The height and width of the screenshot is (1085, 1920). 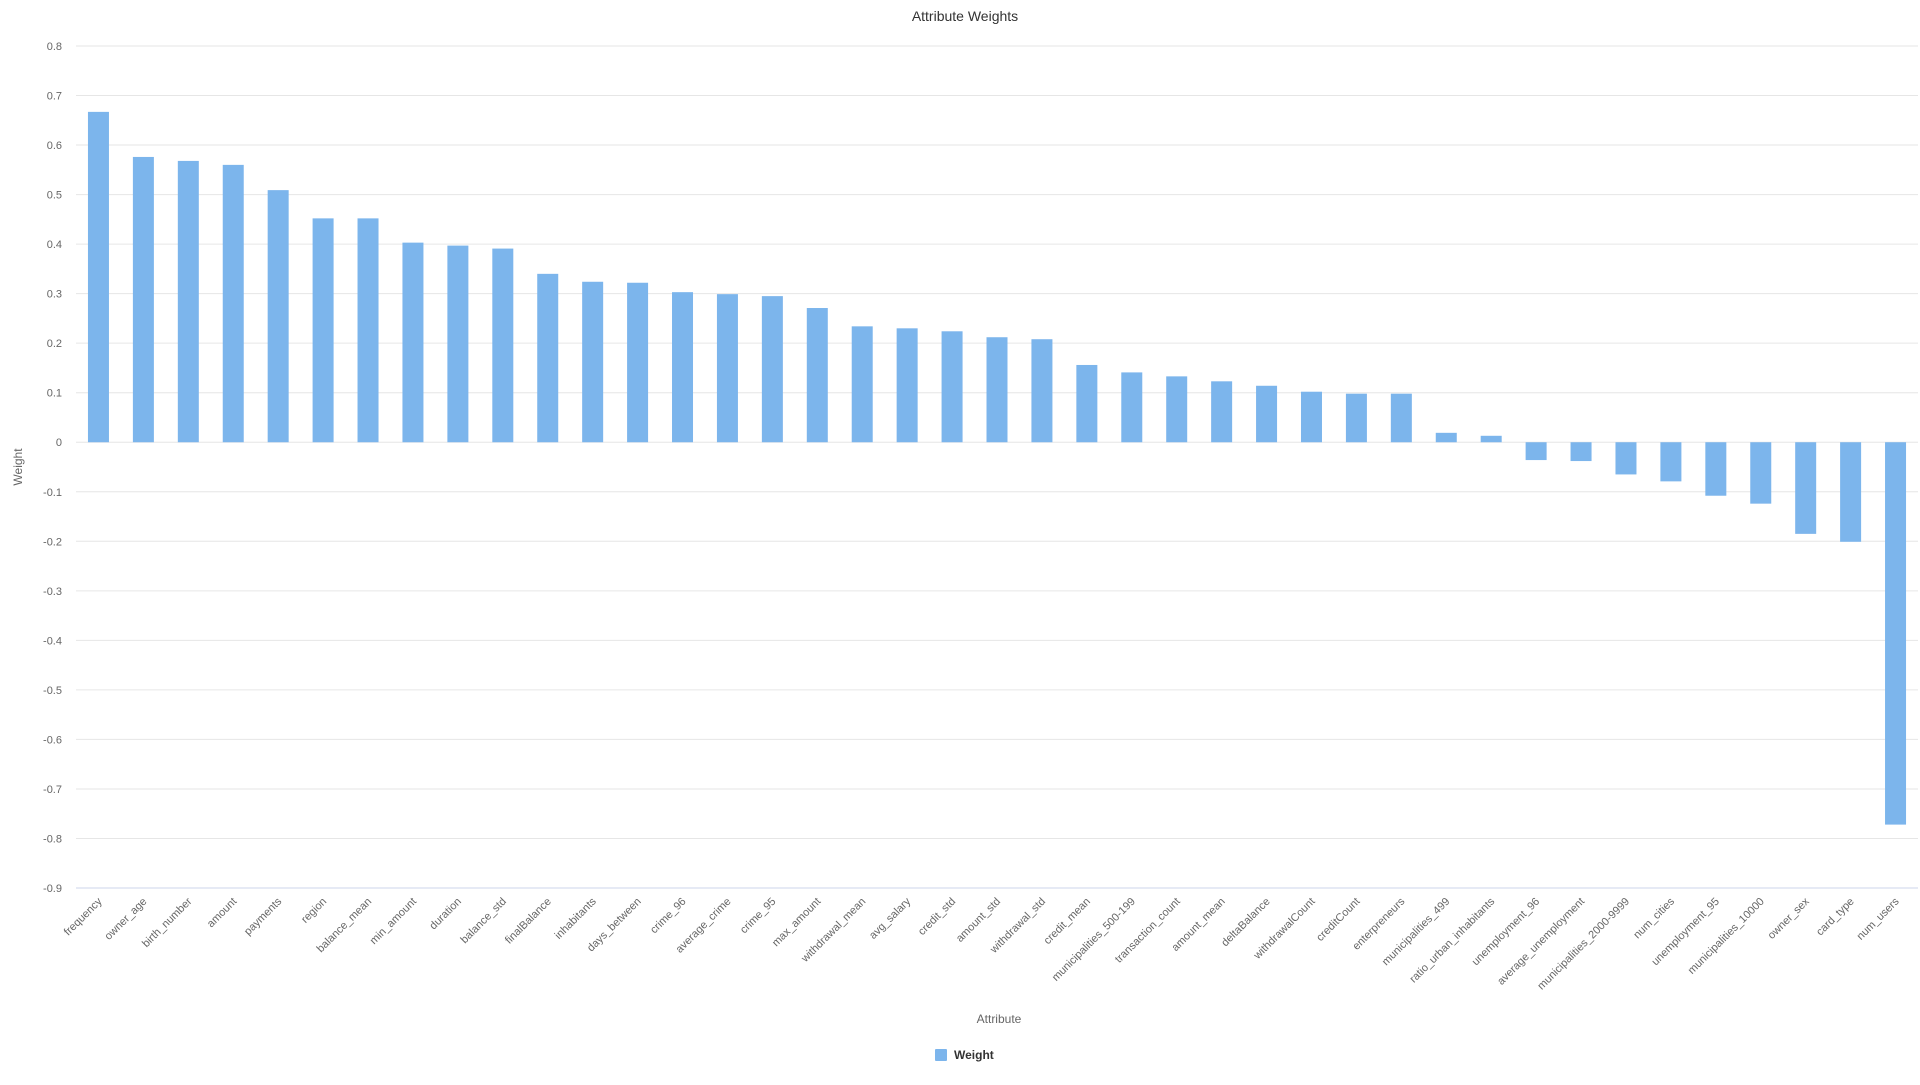 What do you see at coordinates (1726, 936) in the screenshot?
I see `x-tick-label: municipalities_10000` at bounding box center [1726, 936].